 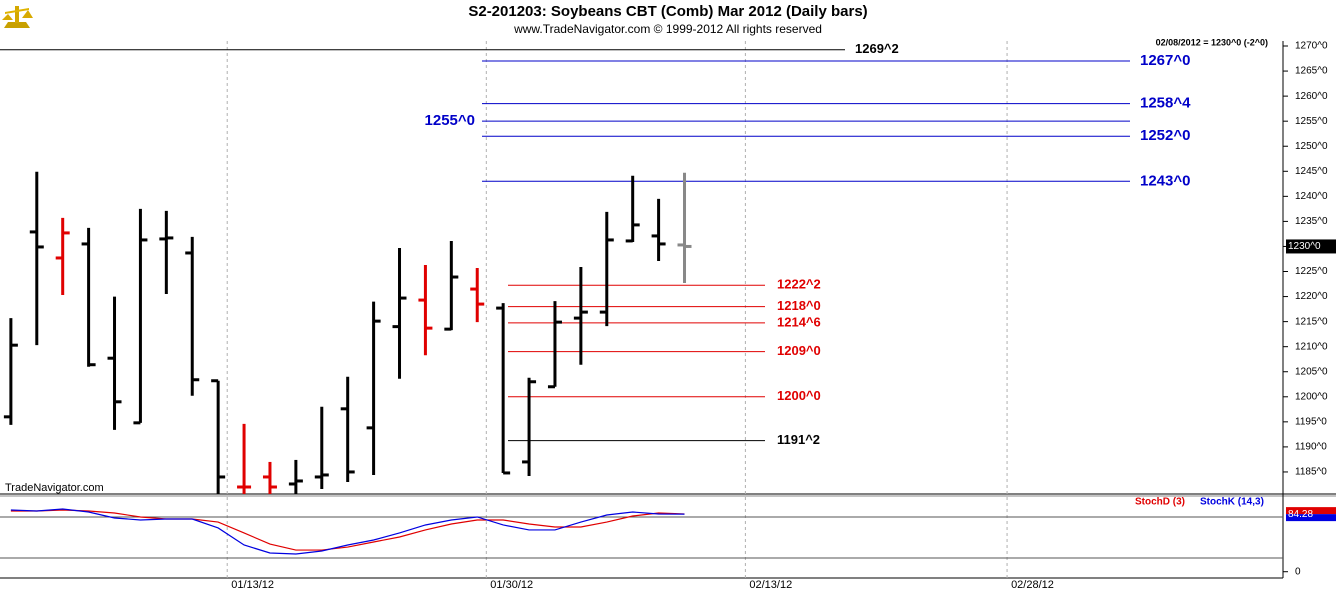 I want to click on y-tick-label: 1250^0, so click(x=1311, y=146).